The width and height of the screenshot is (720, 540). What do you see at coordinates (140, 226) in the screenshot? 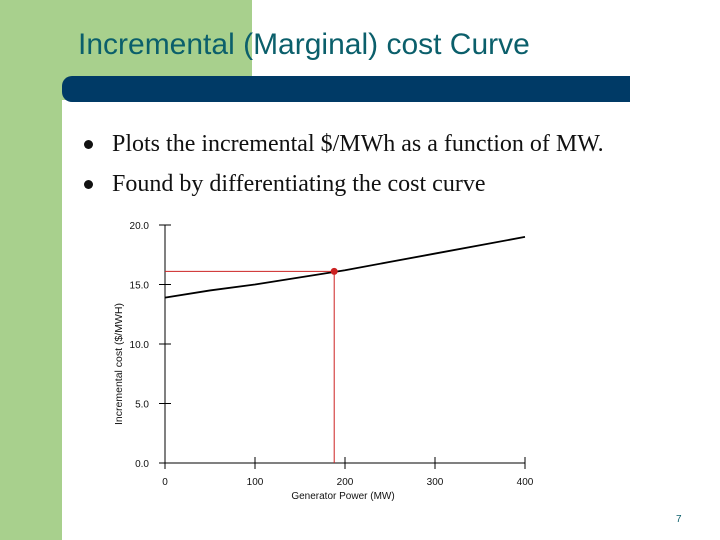
I see `y-tick-label: 20.0` at bounding box center [140, 226].